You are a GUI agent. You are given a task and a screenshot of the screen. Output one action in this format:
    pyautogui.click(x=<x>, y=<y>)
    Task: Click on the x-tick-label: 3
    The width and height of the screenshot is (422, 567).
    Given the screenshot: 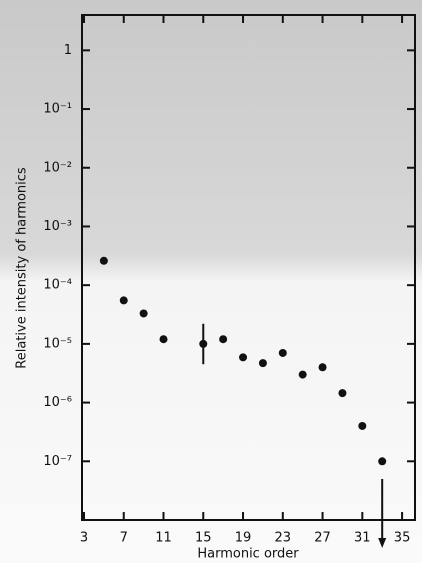 What is the action you would take?
    pyautogui.click(x=84, y=538)
    